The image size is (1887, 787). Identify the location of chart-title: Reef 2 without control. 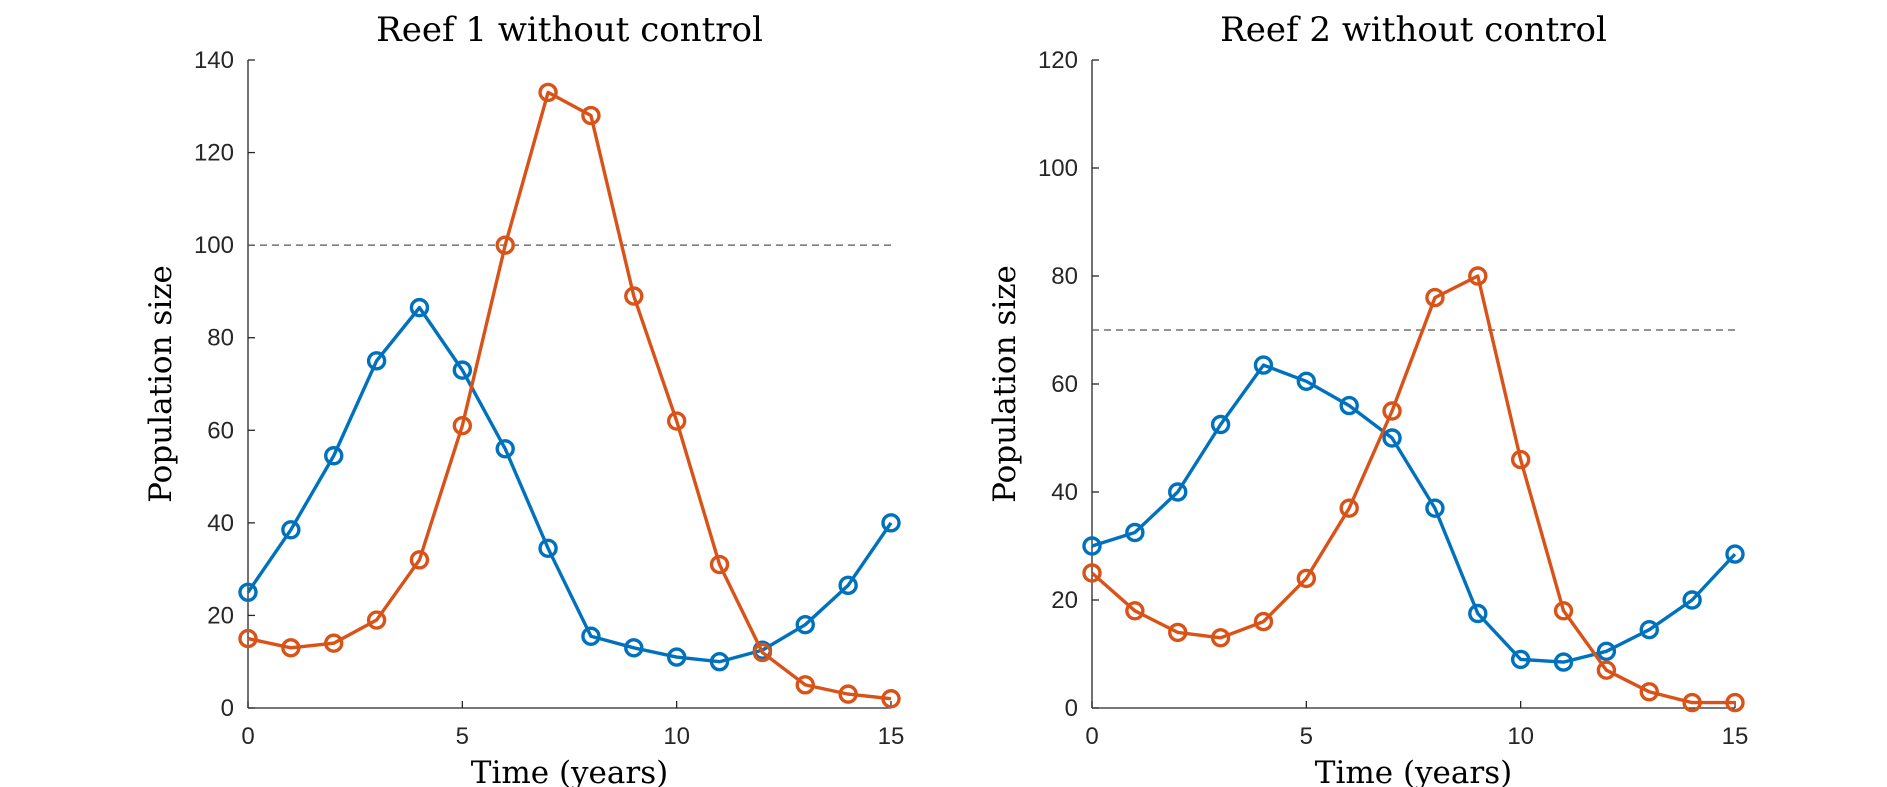
(1413, 30).